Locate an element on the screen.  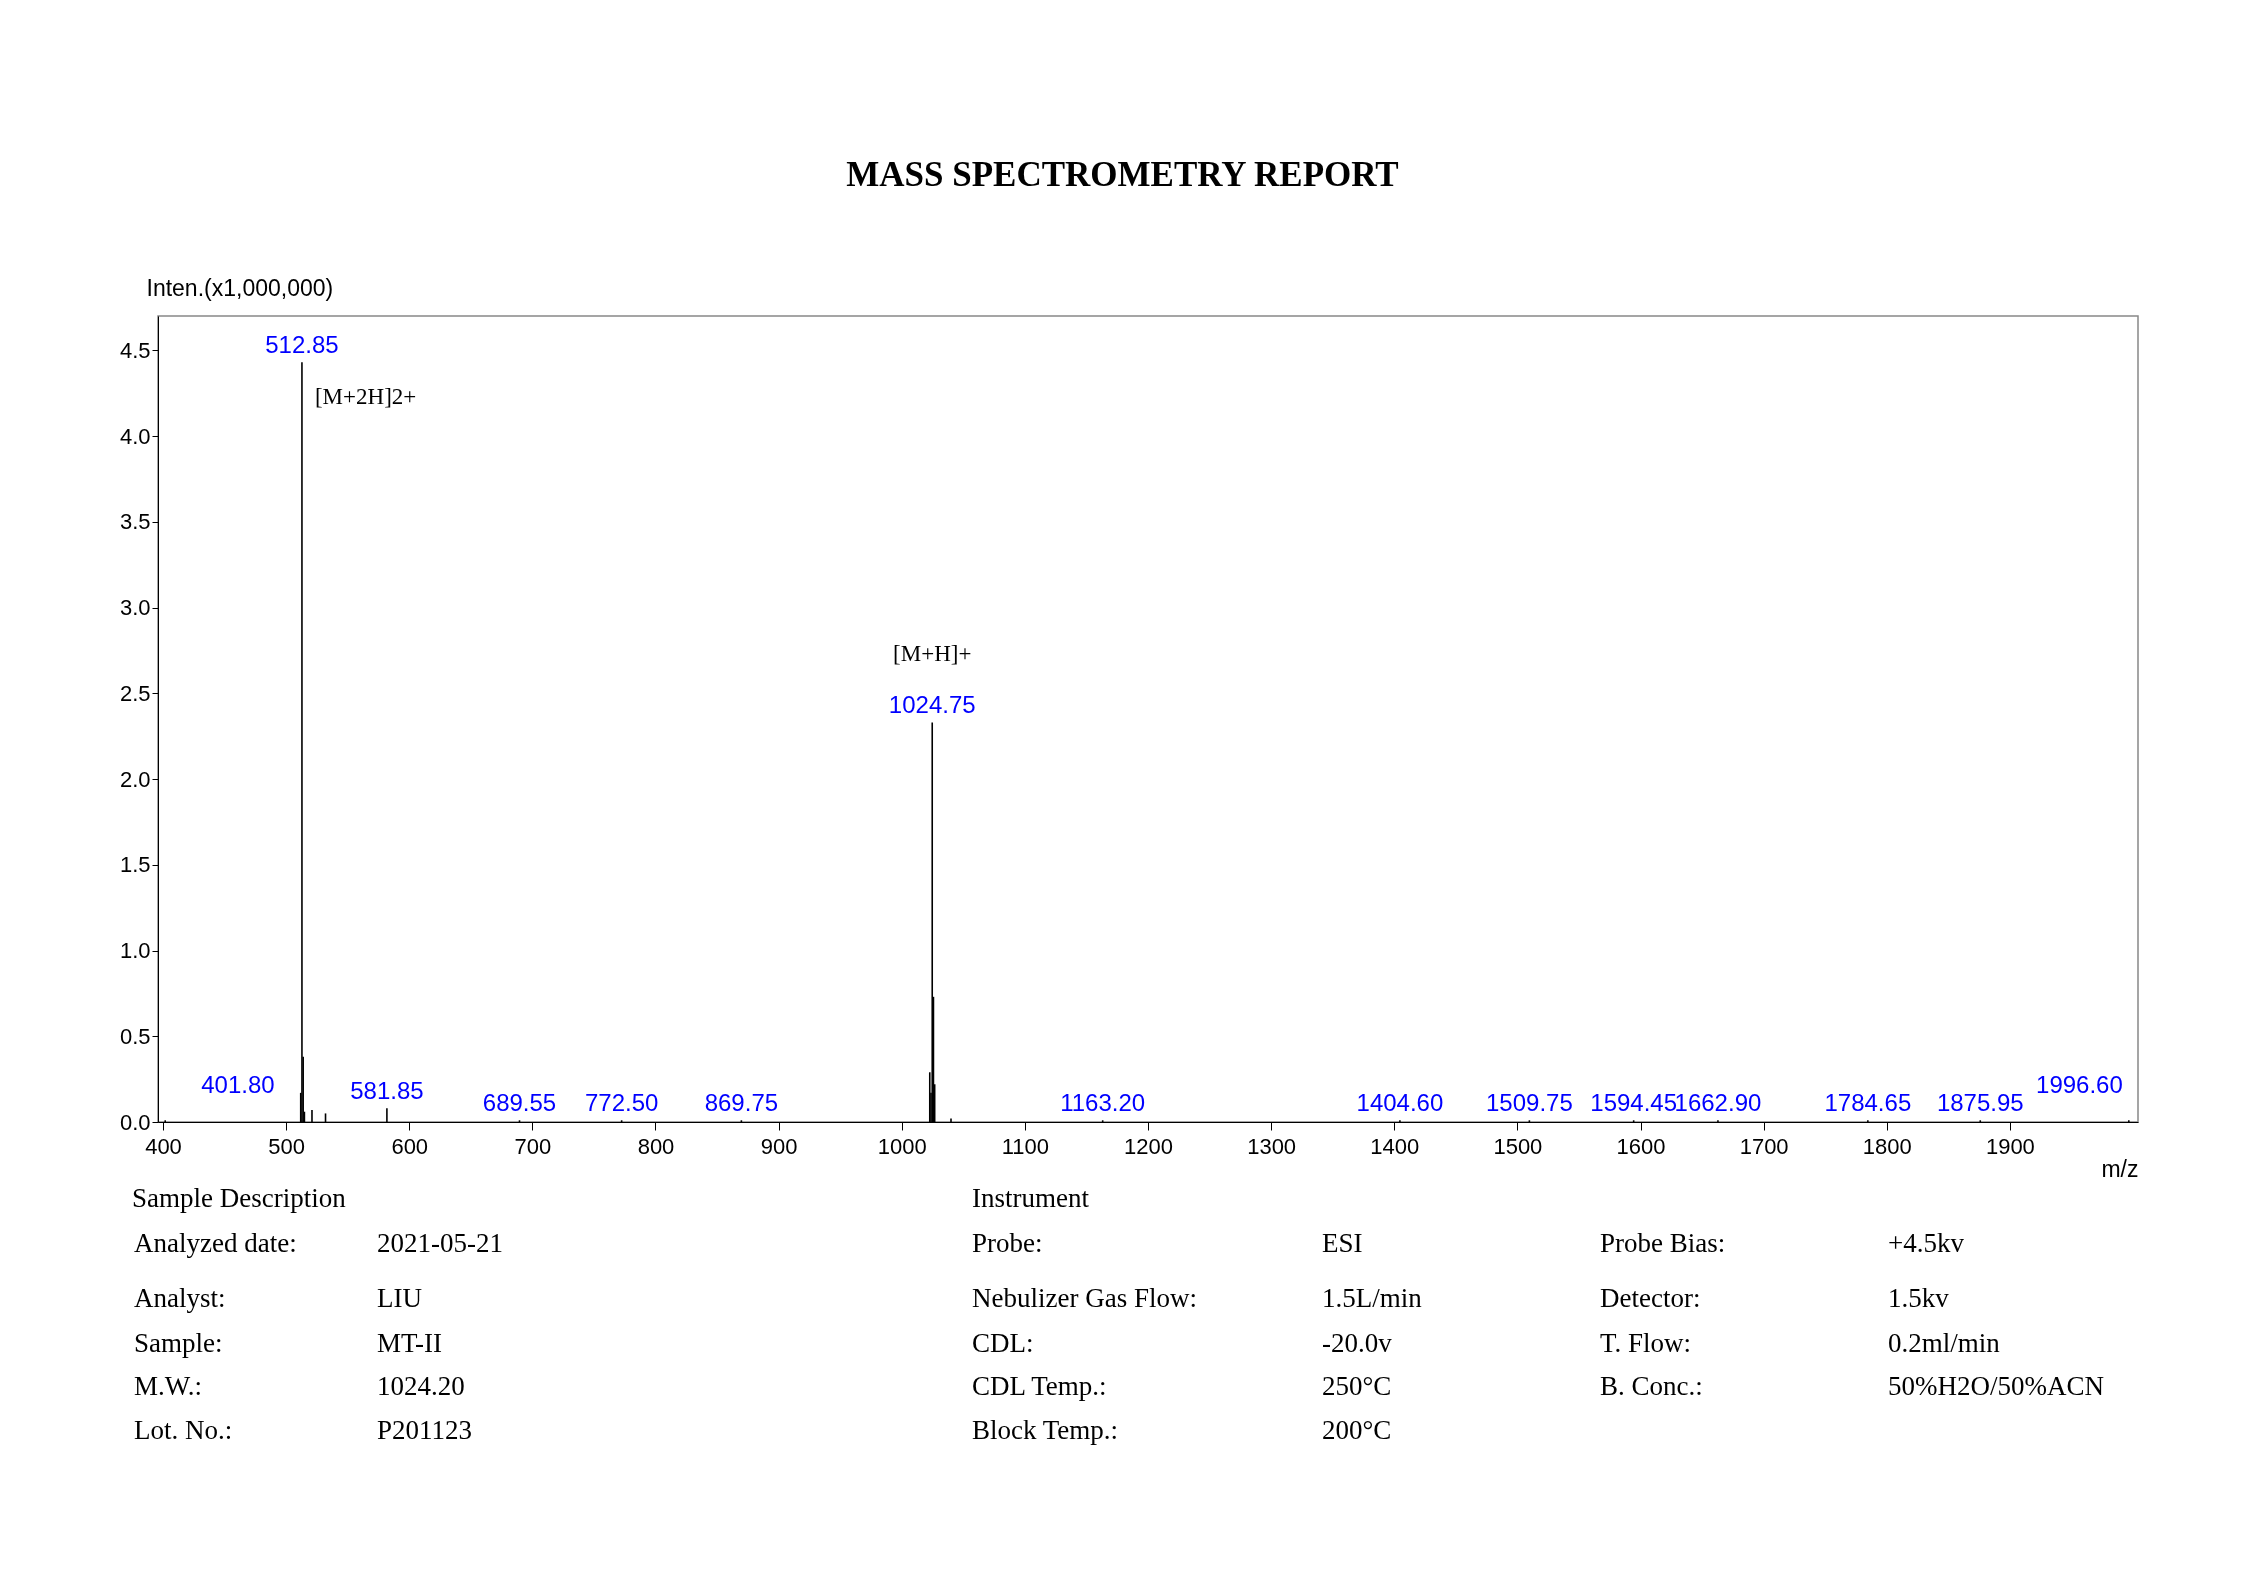
text: Nebulizer Gas Flow: is located at coordinates (1084, 1298).